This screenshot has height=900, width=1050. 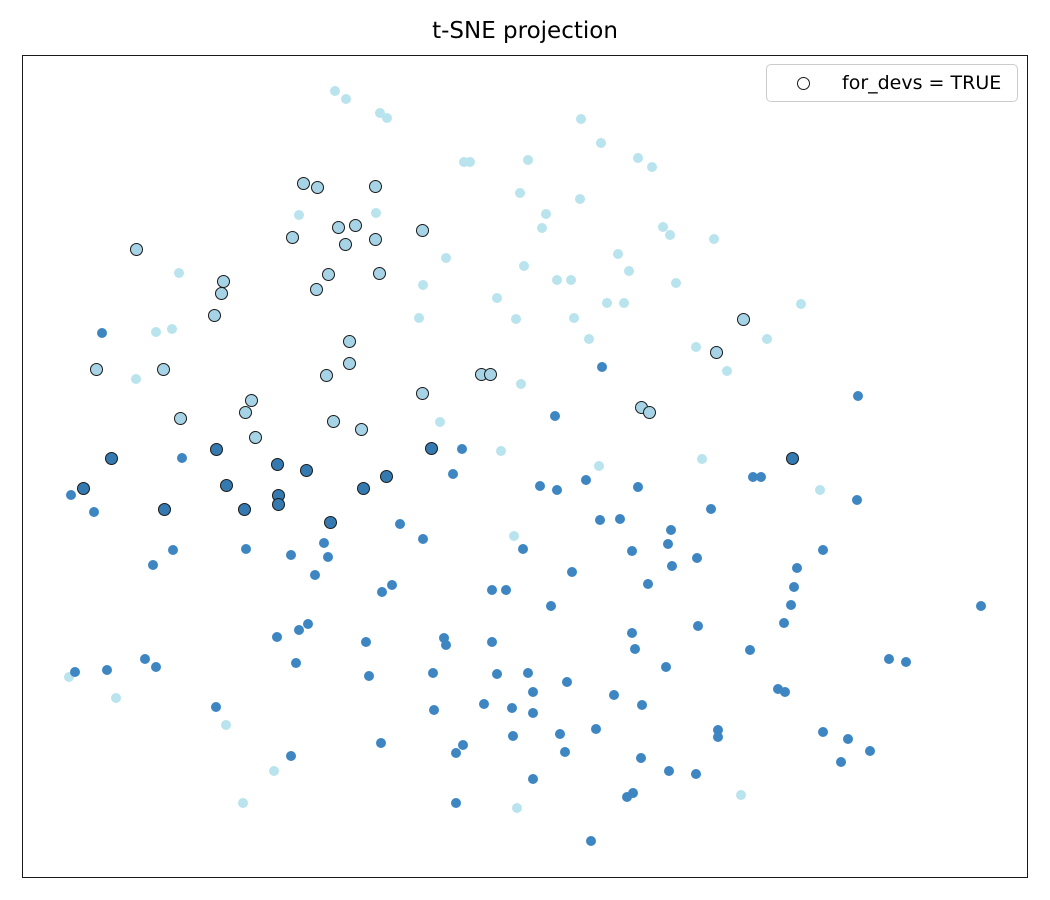 What do you see at coordinates (803, 83) in the screenshot?
I see `open-circle-icon` at bounding box center [803, 83].